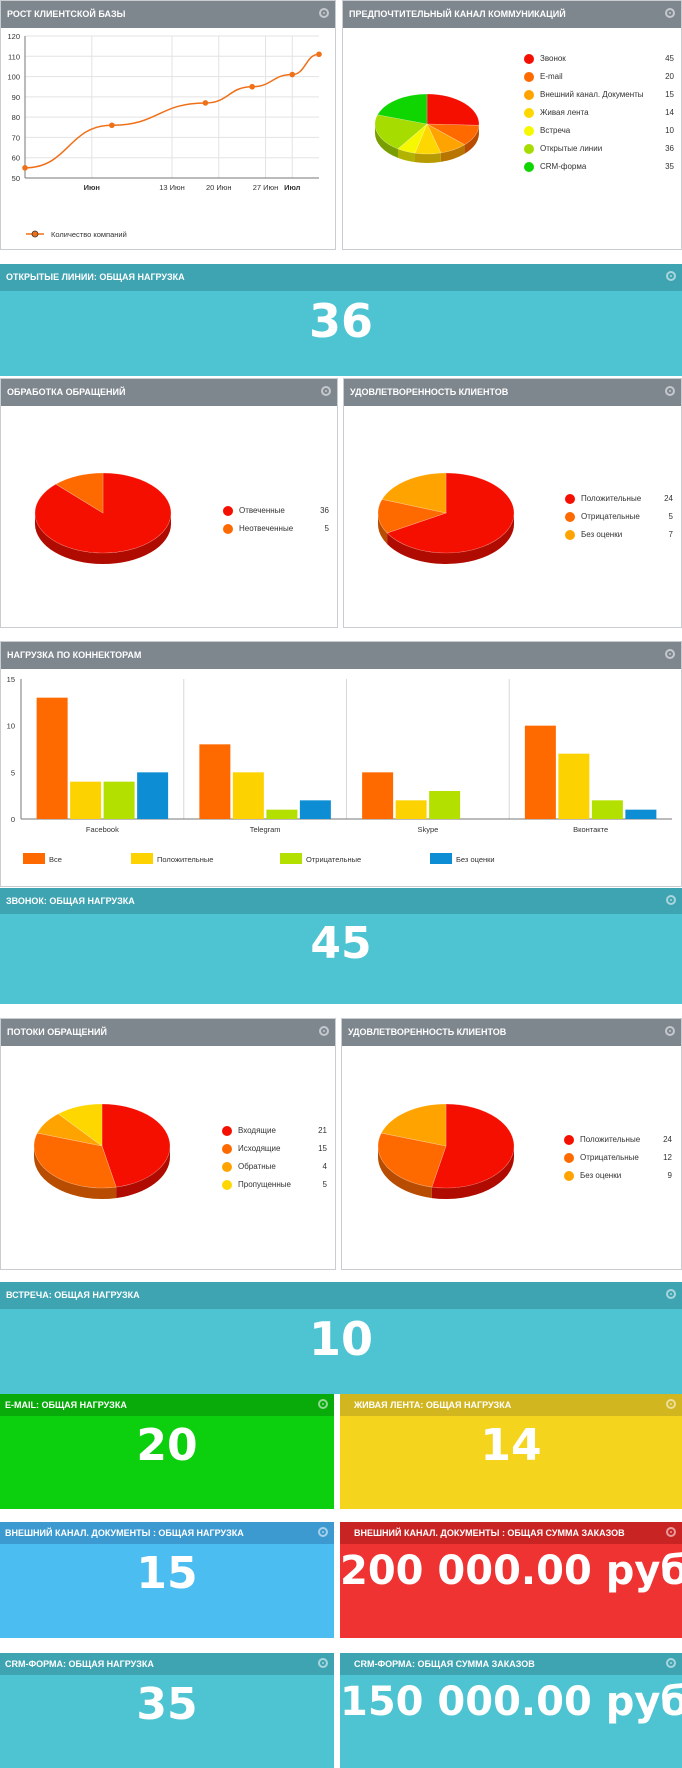  Describe the element at coordinates (618, 1178) in the screenshot. I see `legend-item: Без оценки 9` at that location.